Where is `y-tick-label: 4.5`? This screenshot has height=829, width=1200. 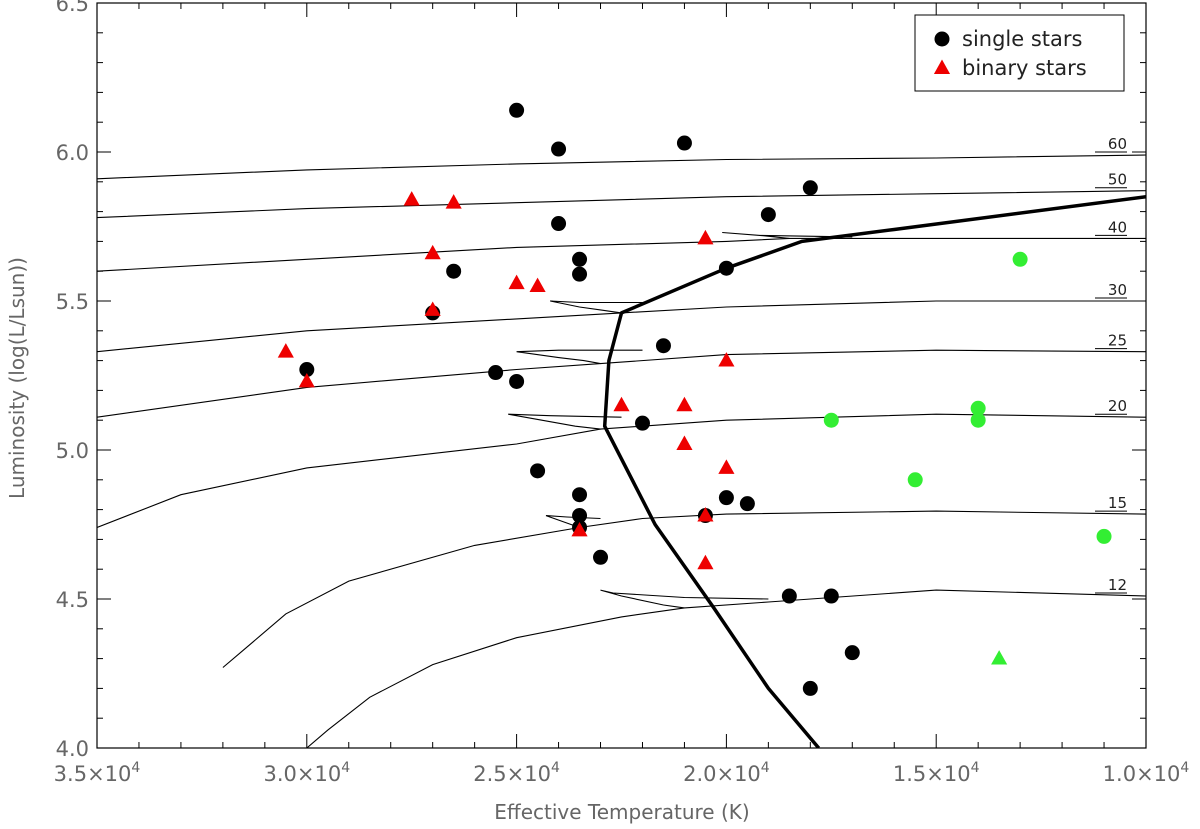
y-tick-label: 4.5 is located at coordinates (72, 600).